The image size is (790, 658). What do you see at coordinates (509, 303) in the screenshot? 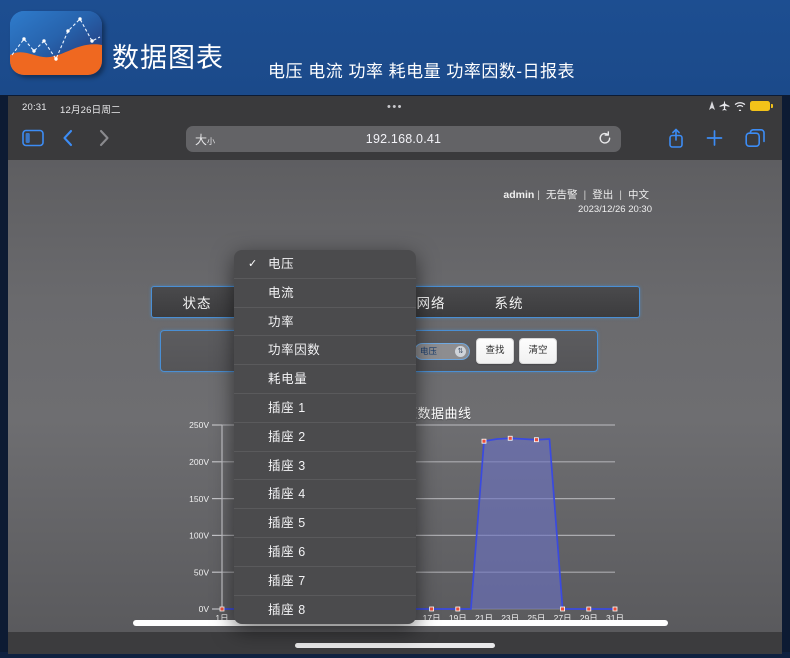
I see `nav-item-system: 系统` at bounding box center [509, 303].